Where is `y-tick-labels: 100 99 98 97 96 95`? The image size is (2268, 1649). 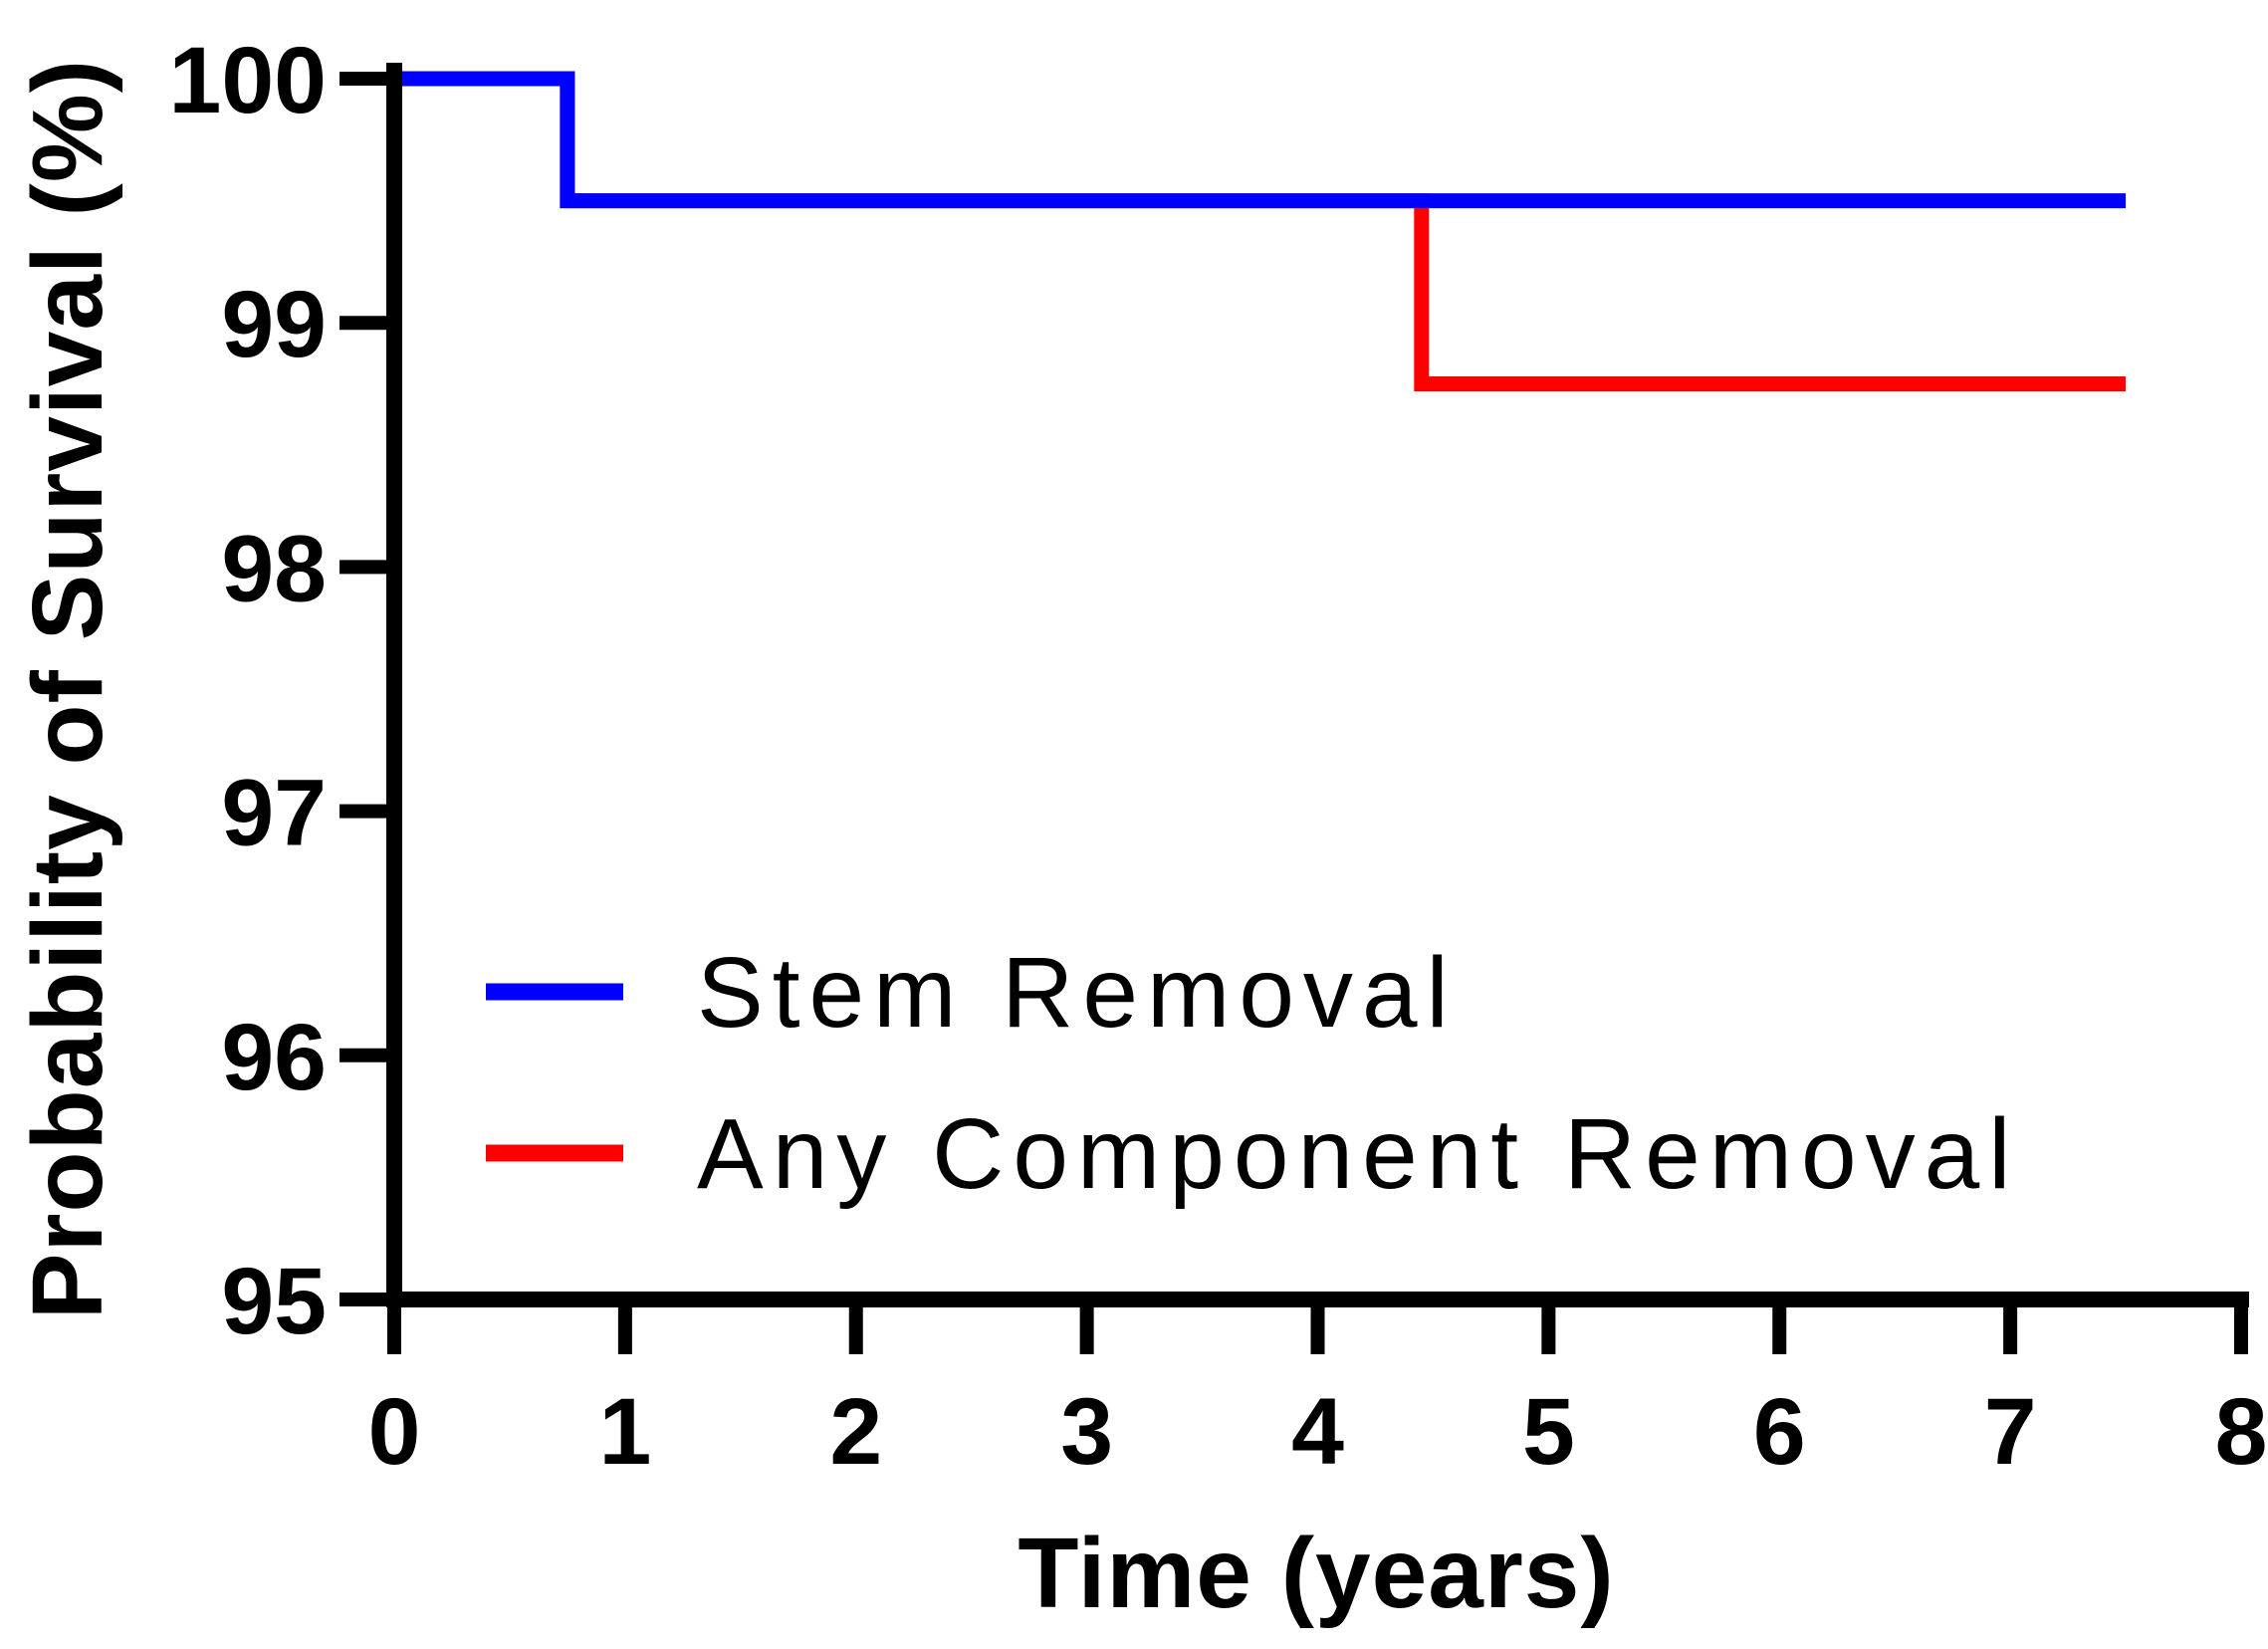
y-tick-labels: 100 99 98 97 96 95 is located at coordinates (247, 691).